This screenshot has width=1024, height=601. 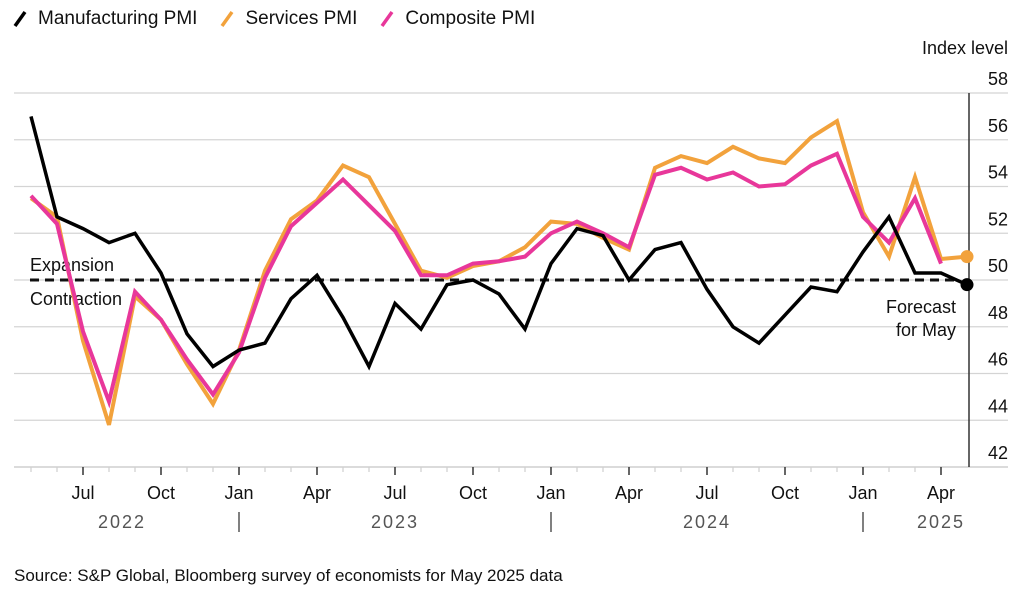 I want to click on y-axis: Index level 42 44 46 48 50 52 54 56 58, so click(x=965, y=250).